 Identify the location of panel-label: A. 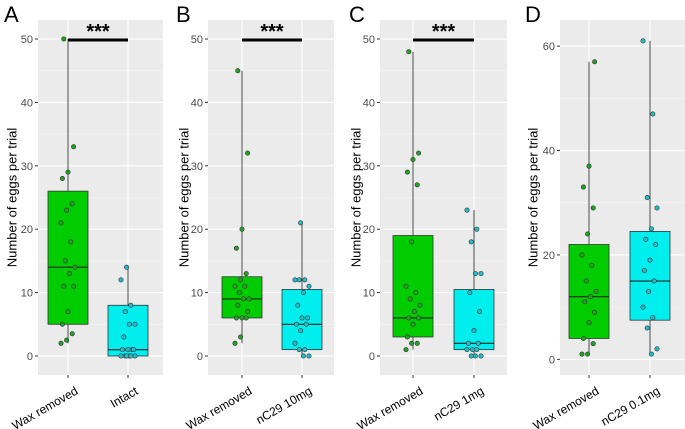
(11, 14).